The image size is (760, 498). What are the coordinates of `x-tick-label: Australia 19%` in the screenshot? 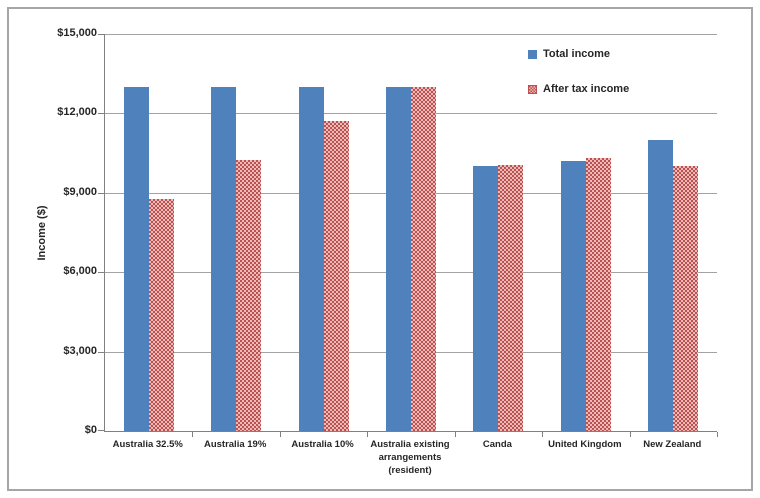 It's located at (235, 444).